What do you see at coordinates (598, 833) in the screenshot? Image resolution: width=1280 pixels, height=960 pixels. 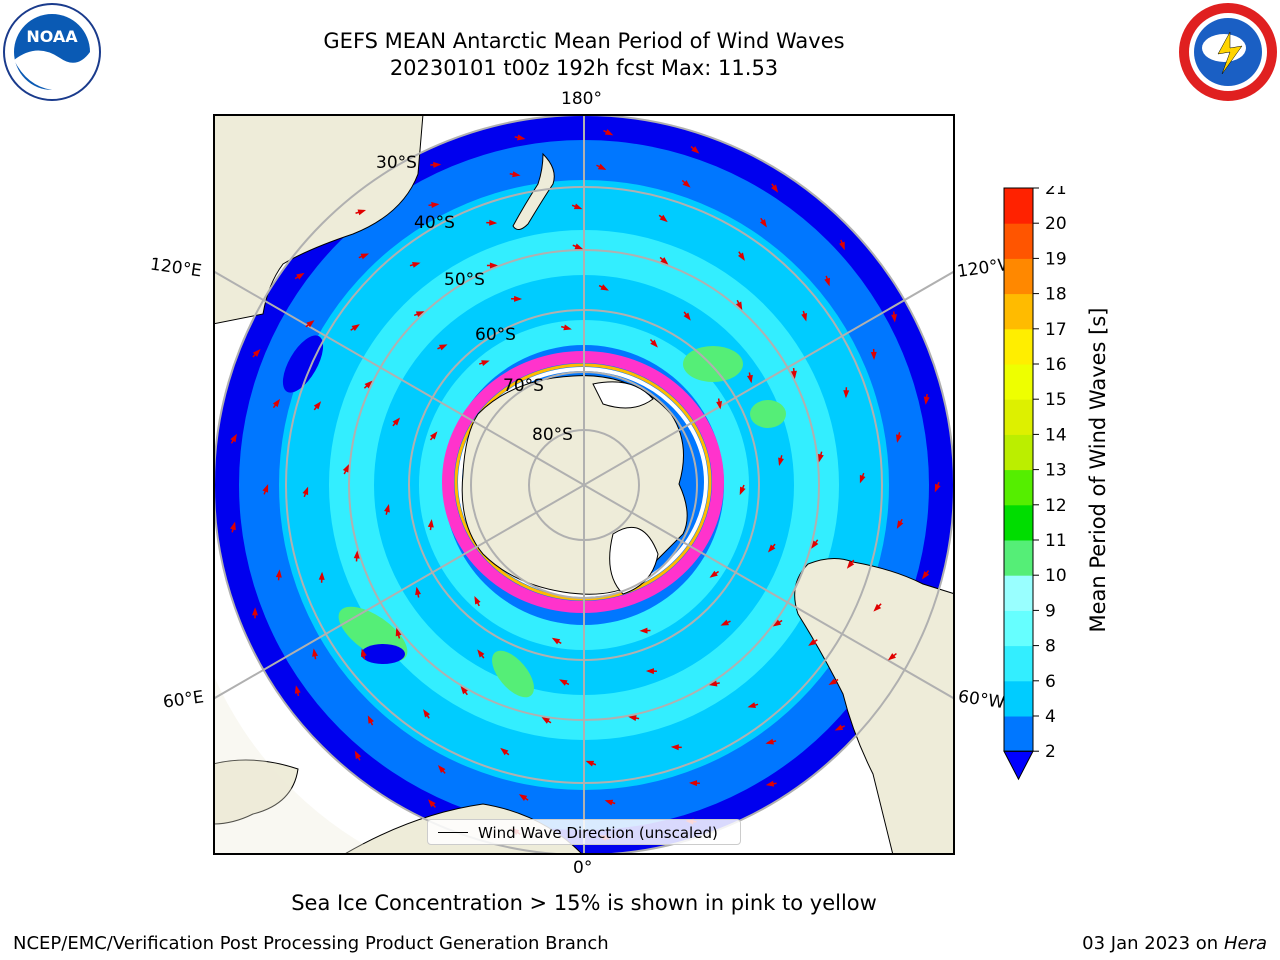 I see `legend-label: Wind Wave Direction (unscaled)` at bounding box center [598, 833].